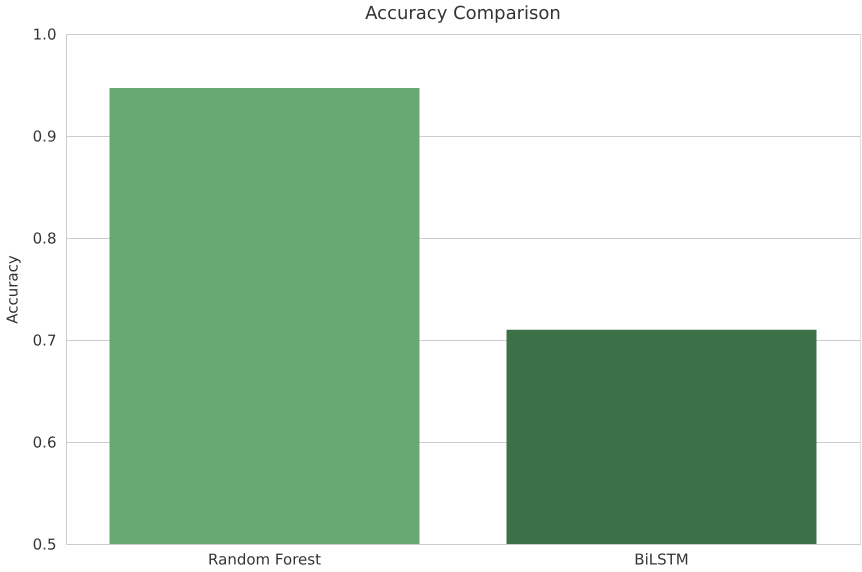 This screenshot has height=572, width=862. What do you see at coordinates (13, 289) in the screenshot?
I see `y-axis-title: Accuracy` at bounding box center [13, 289].